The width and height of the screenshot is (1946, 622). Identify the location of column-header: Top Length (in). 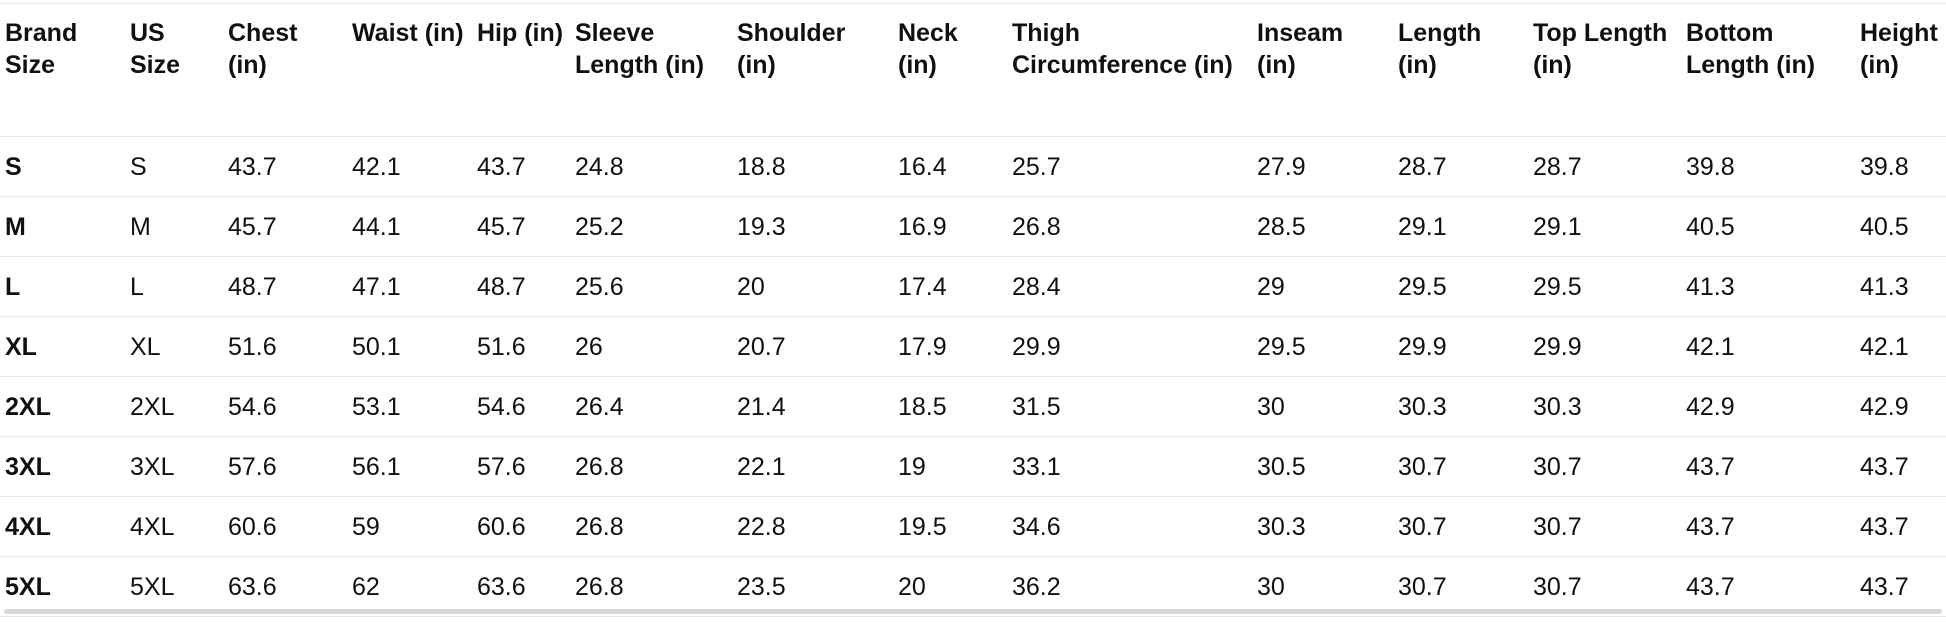
(1600, 49).